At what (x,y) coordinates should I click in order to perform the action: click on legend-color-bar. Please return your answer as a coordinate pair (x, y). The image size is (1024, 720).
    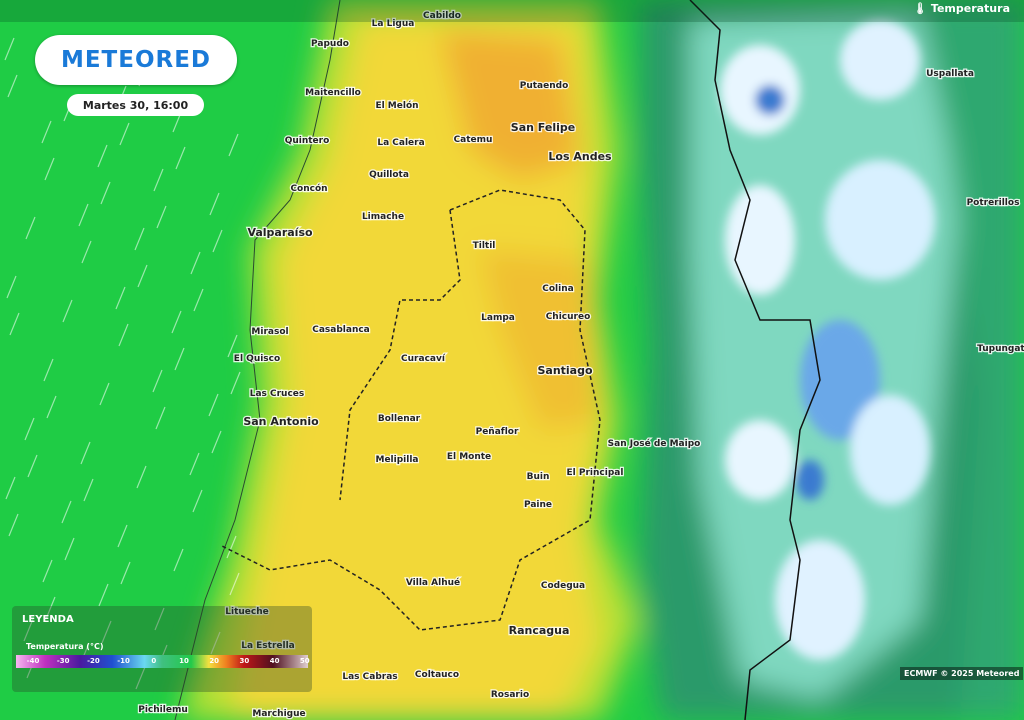
    Looking at the image, I should click on (162, 661).